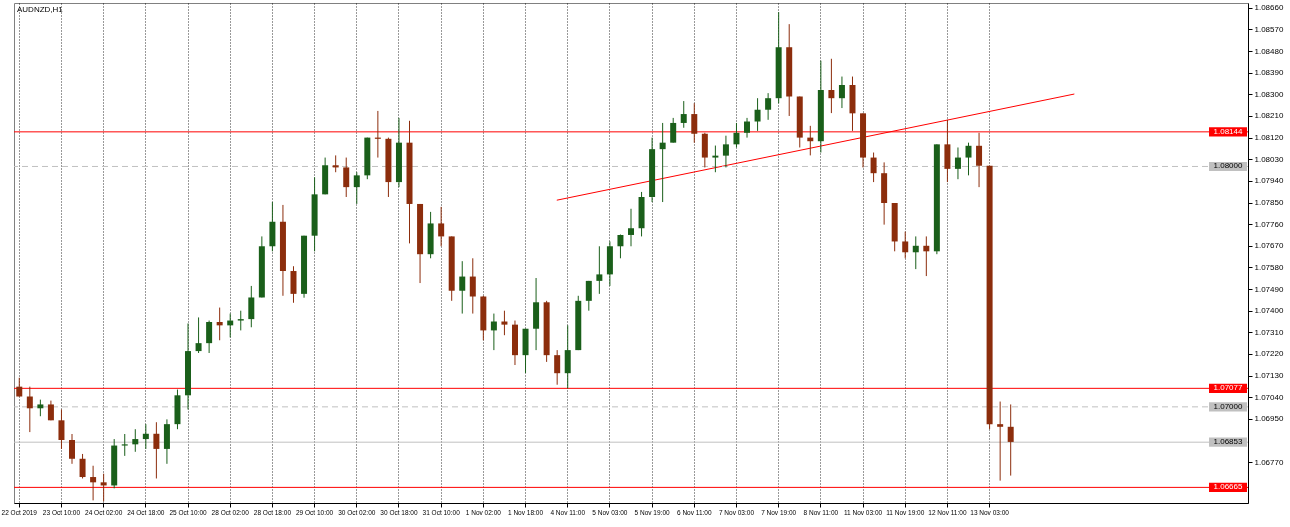 The width and height of the screenshot is (1290, 527). Describe the element at coordinates (1269, 462) in the screenshot. I see `y-tick-label: 1.06770` at that location.